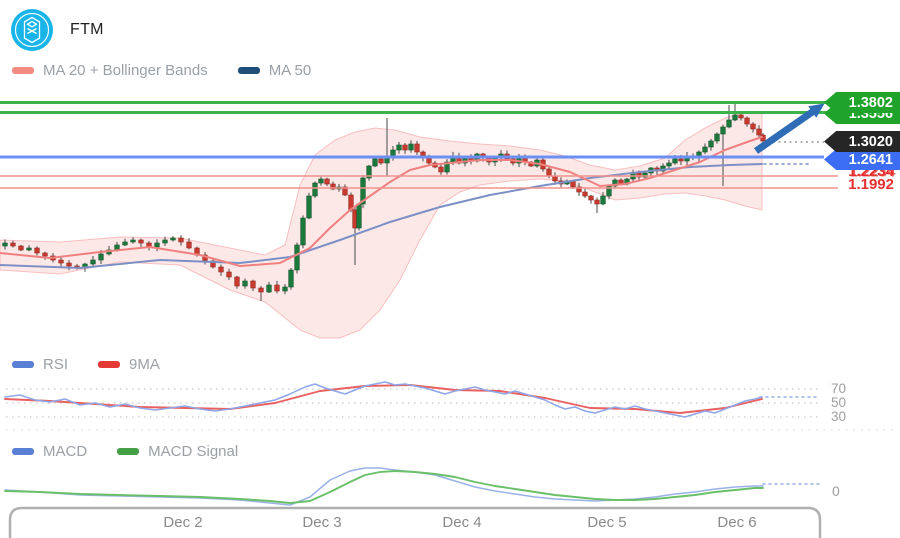  I want to click on symbol-title: FTM, so click(87, 29).